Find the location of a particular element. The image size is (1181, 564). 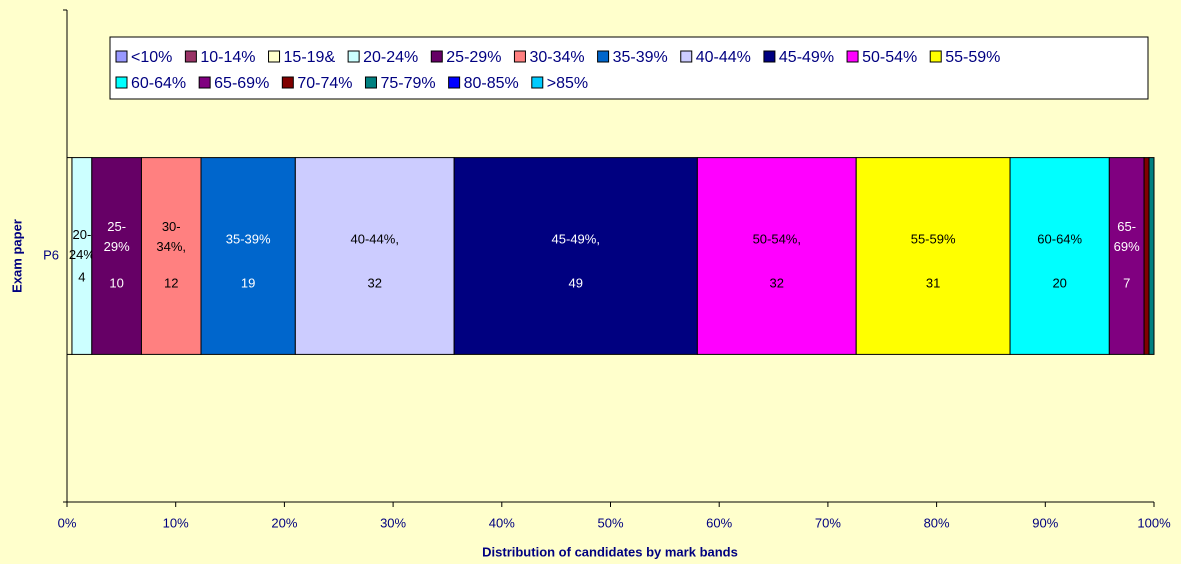

legend-text: 55-59% is located at coordinates (972, 57).